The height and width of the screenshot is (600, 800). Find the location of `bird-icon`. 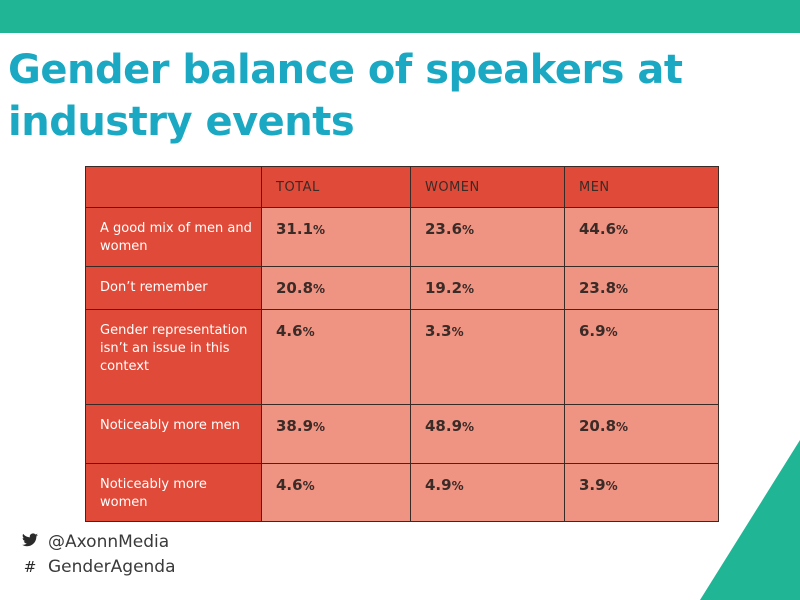

bird-icon is located at coordinates (30, 542).